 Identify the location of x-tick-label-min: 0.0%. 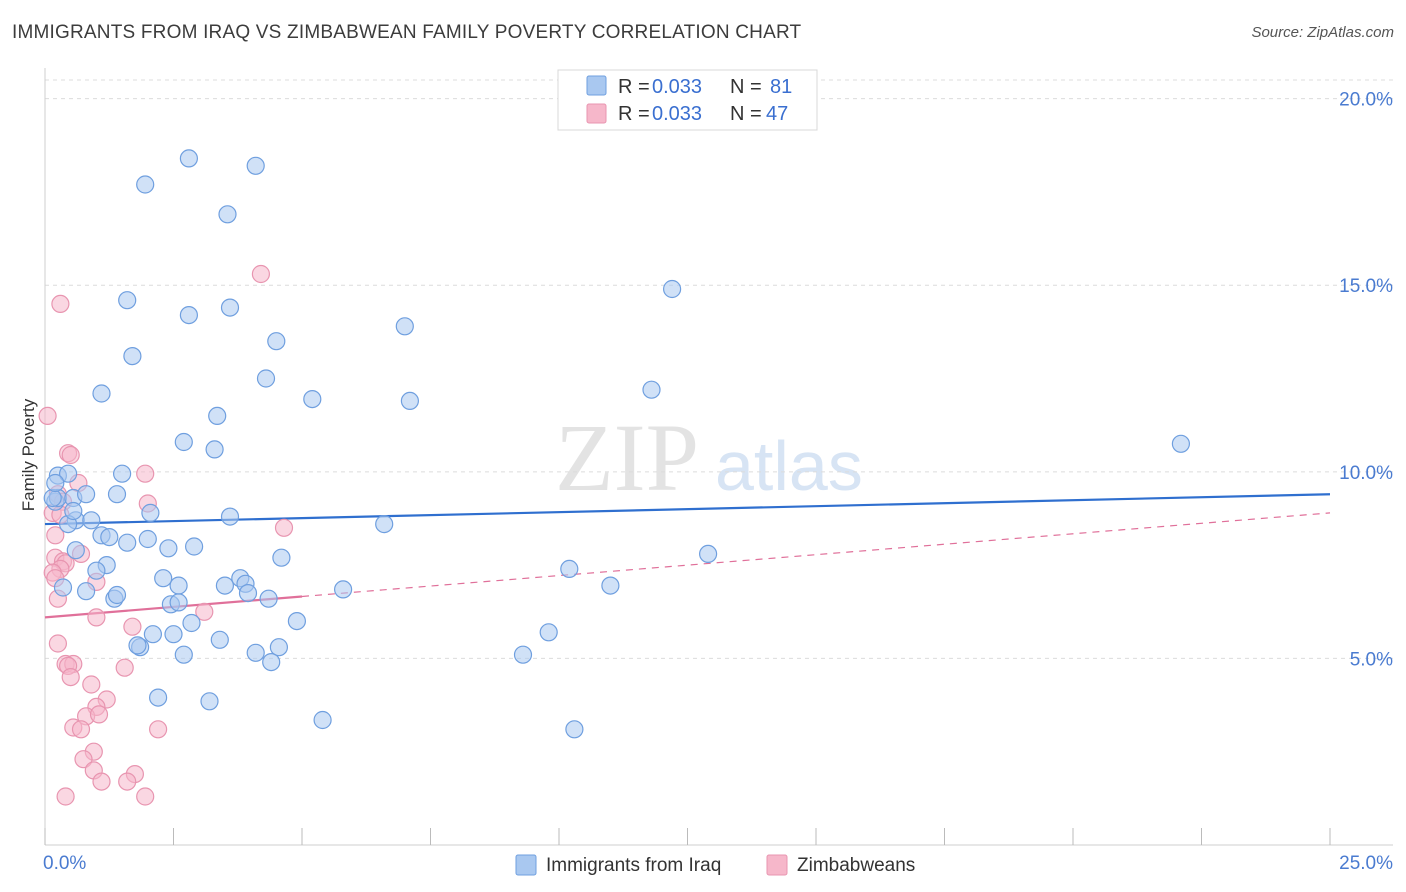
(64, 863).